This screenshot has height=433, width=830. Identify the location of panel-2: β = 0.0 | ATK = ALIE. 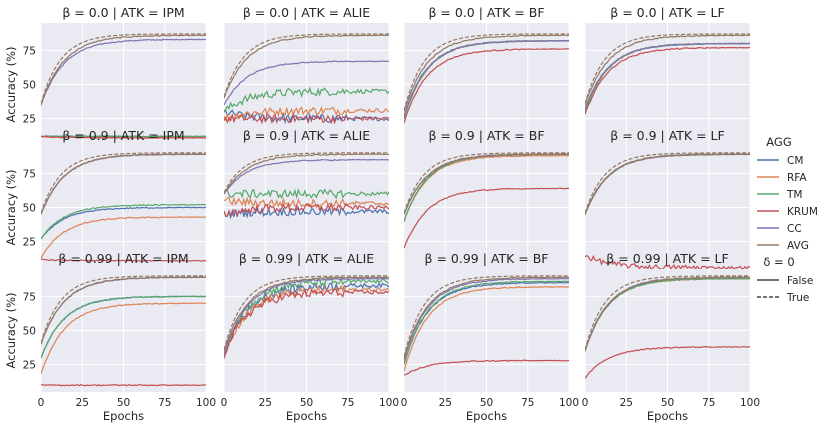
(306, 75).